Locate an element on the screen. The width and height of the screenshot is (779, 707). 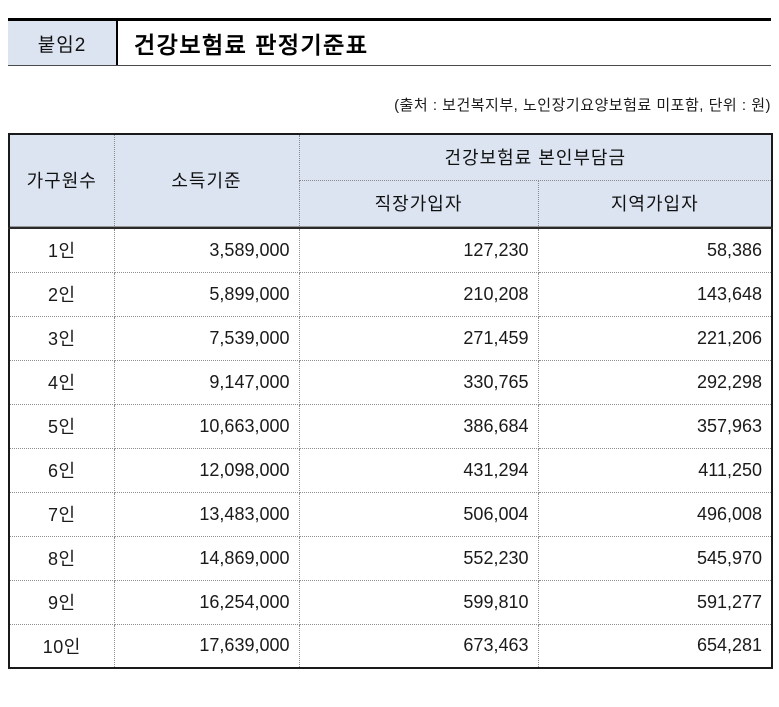
cell-workplace: 599,810 is located at coordinates (418, 602).